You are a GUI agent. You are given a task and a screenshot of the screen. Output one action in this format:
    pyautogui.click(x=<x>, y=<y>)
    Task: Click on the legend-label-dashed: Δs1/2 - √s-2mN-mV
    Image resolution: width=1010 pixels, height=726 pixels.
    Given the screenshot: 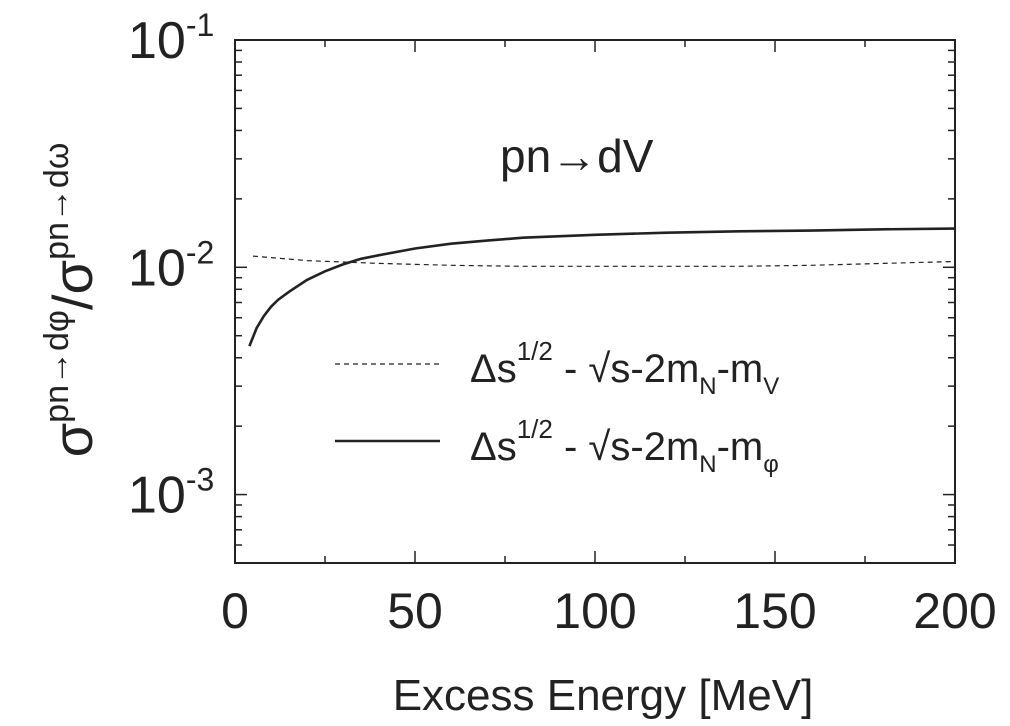 What is the action you would take?
    pyautogui.click(x=624, y=368)
    